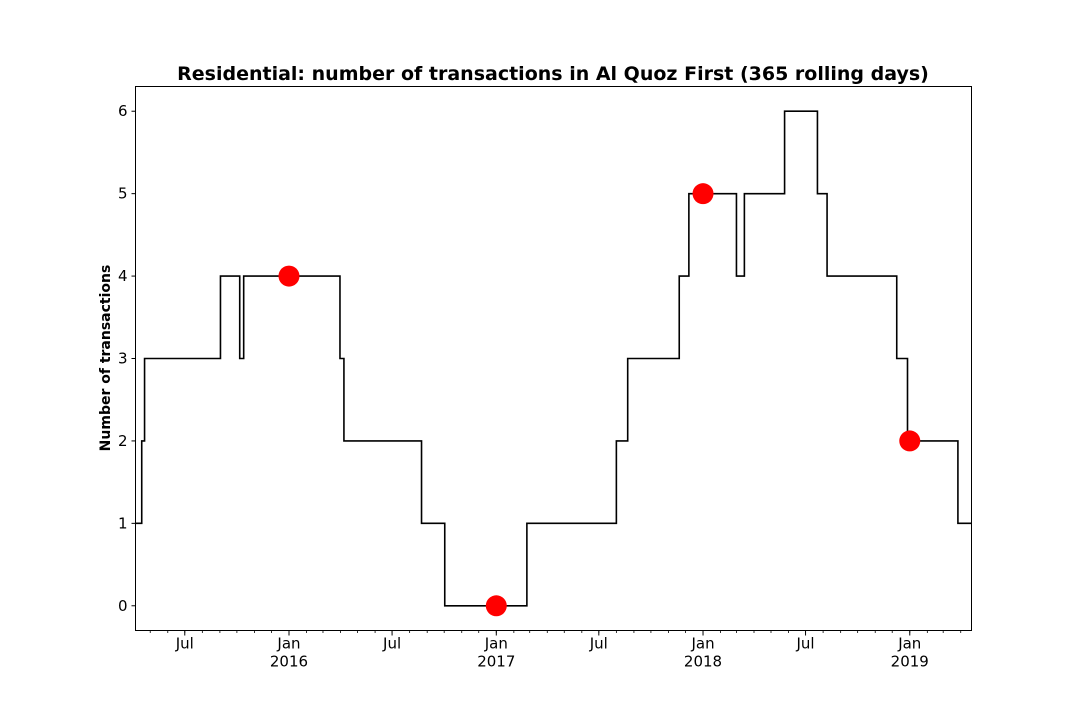  I want to click on y-tick-label-6: 6, so click(123, 111).